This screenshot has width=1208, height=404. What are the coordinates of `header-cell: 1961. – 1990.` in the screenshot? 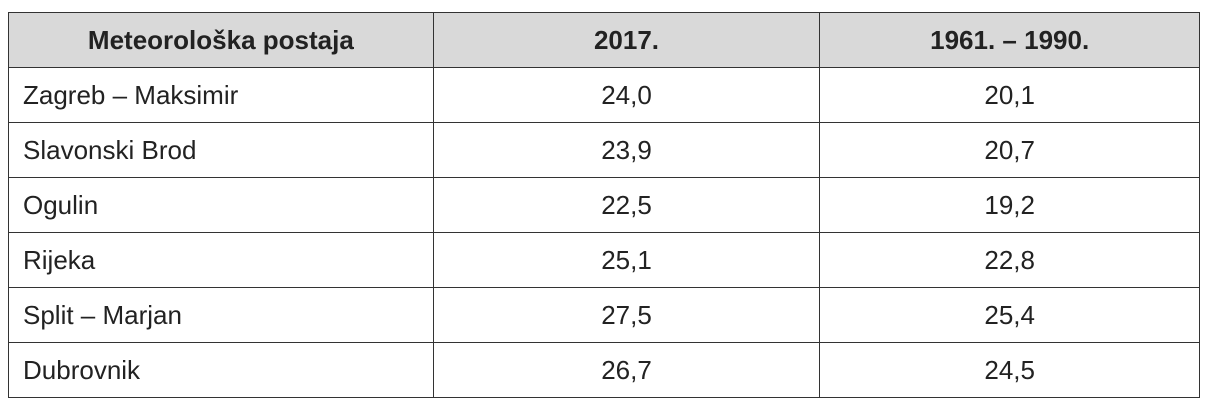 It's located at (1009, 40).